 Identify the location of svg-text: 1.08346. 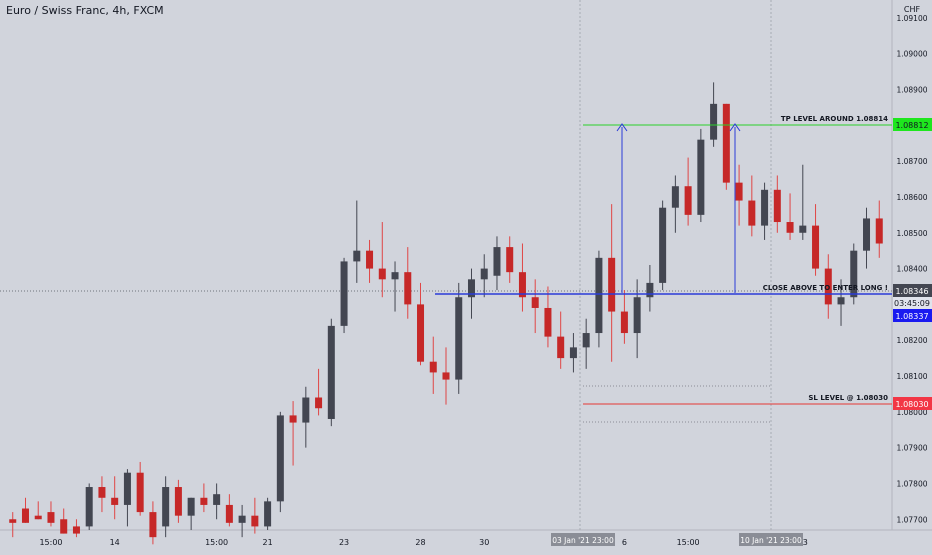
(911, 291).